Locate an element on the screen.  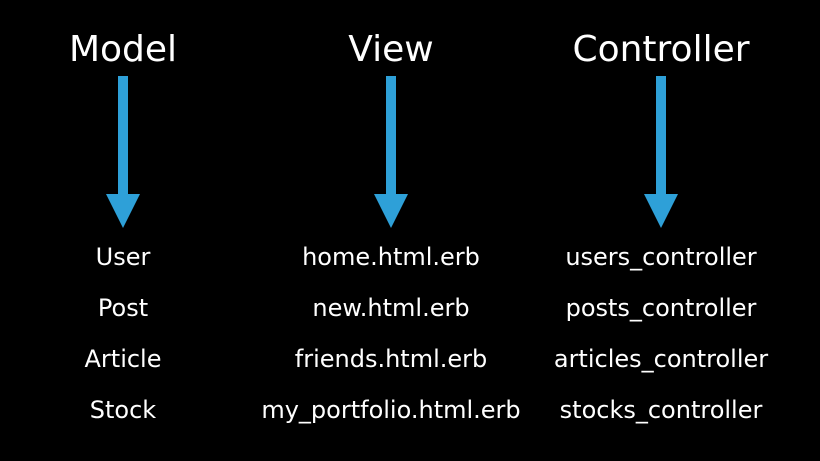
controller-heading: Controller is located at coordinates (661, 49).